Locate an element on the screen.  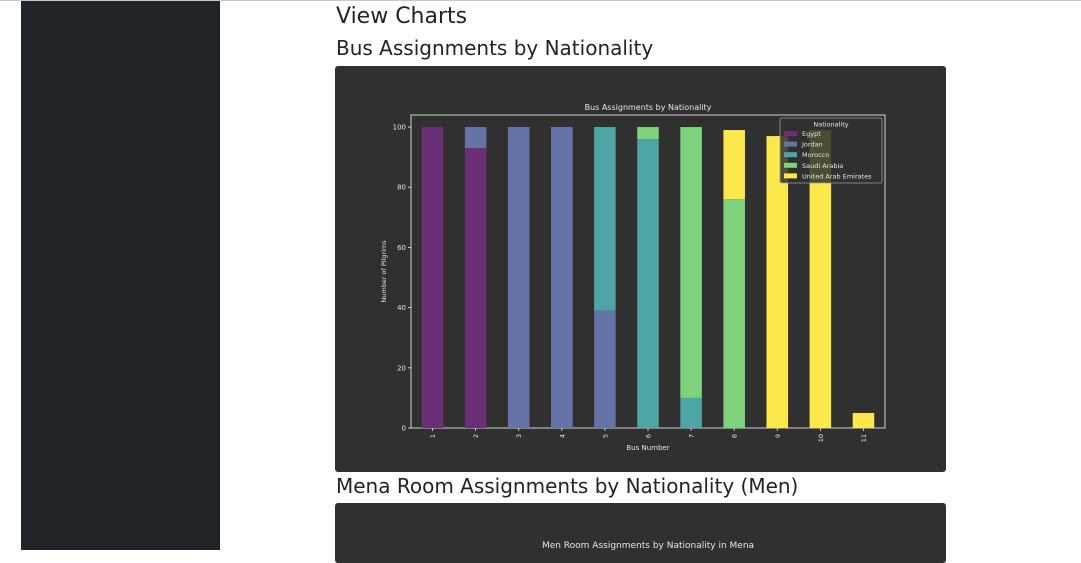
x-tick-label: 5 is located at coordinates (605, 436).